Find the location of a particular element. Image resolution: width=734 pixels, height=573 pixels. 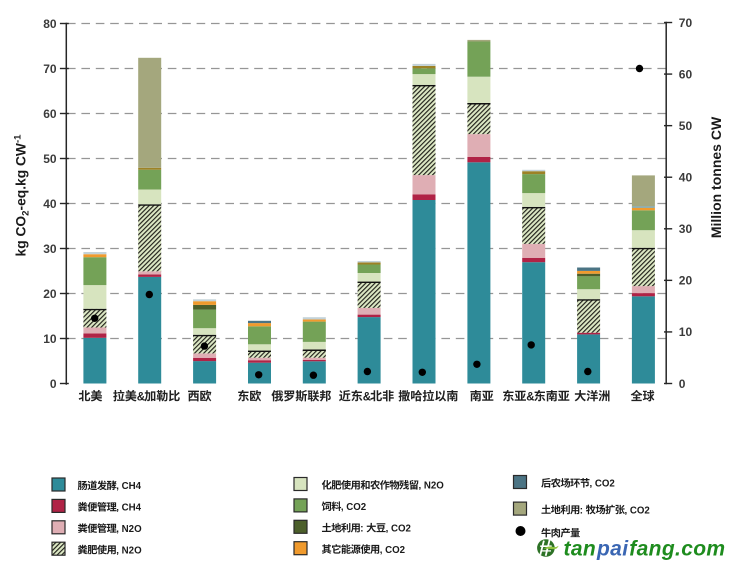

svg-text: pai is located at coordinates (612, 549).